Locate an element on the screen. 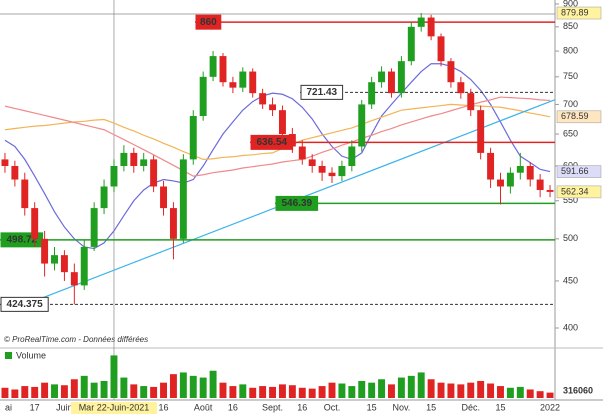 The image size is (603, 416). level-label: 498.72 is located at coordinates (22, 240).